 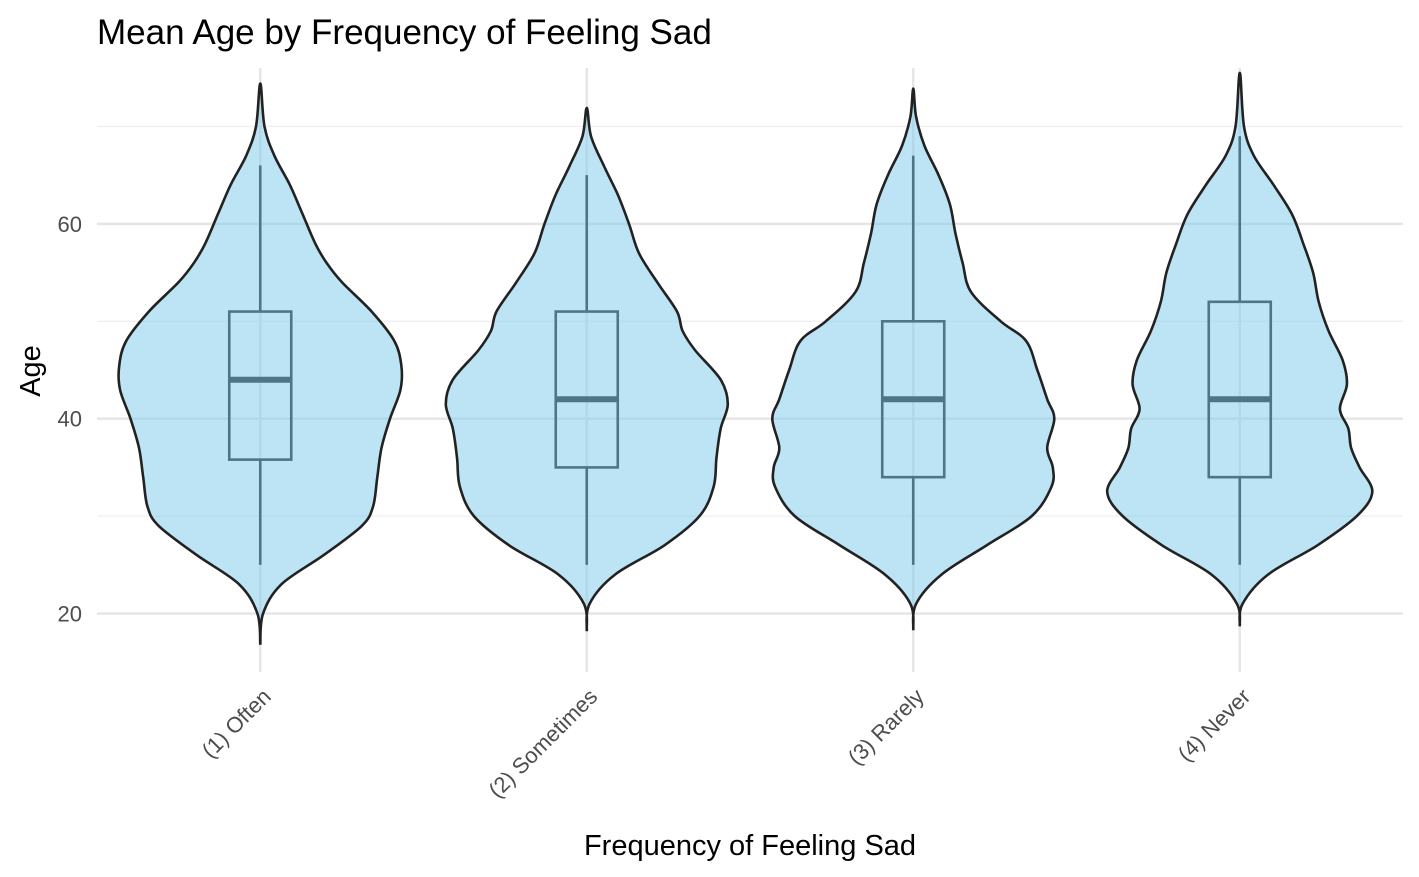 What do you see at coordinates (542, 743) in the screenshot?
I see `x-tick-label: (2) Sometimes` at bounding box center [542, 743].